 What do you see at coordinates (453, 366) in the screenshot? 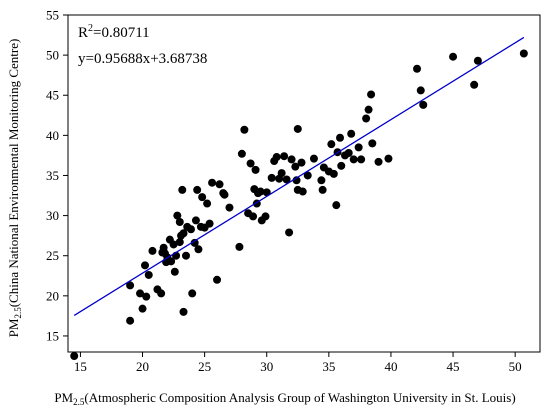
I see `x-tick-label: 45` at bounding box center [453, 366].